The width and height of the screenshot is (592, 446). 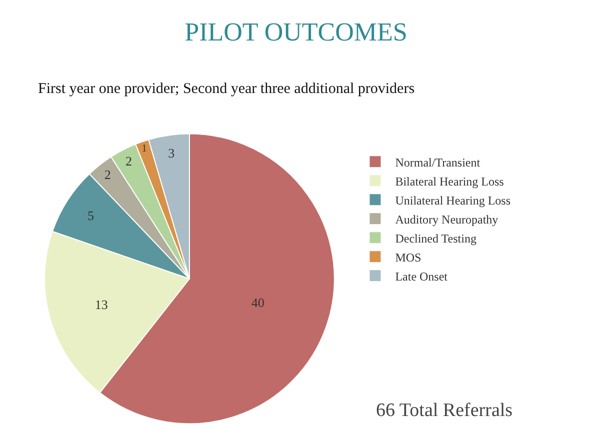 I want to click on legend-label: Late Onset, so click(x=421, y=276).